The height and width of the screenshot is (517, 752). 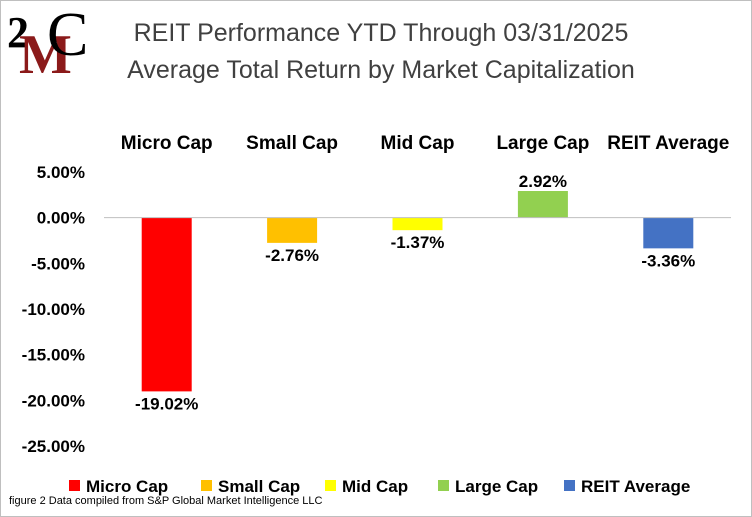 What do you see at coordinates (543, 181) in the screenshot?
I see `data-label: 2.92%` at bounding box center [543, 181].